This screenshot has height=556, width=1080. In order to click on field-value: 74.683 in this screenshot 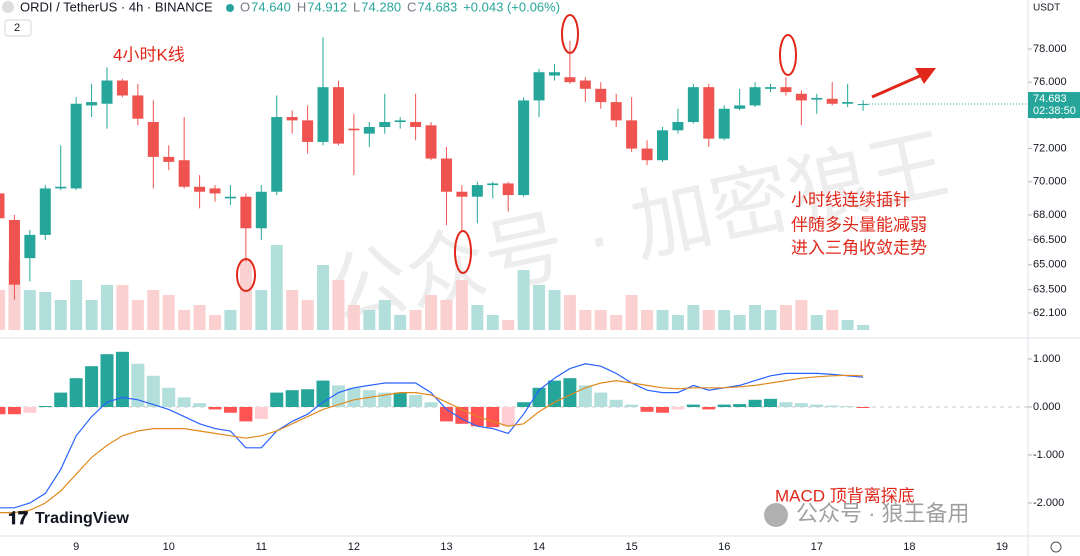, I will do `click(437, 7)`.